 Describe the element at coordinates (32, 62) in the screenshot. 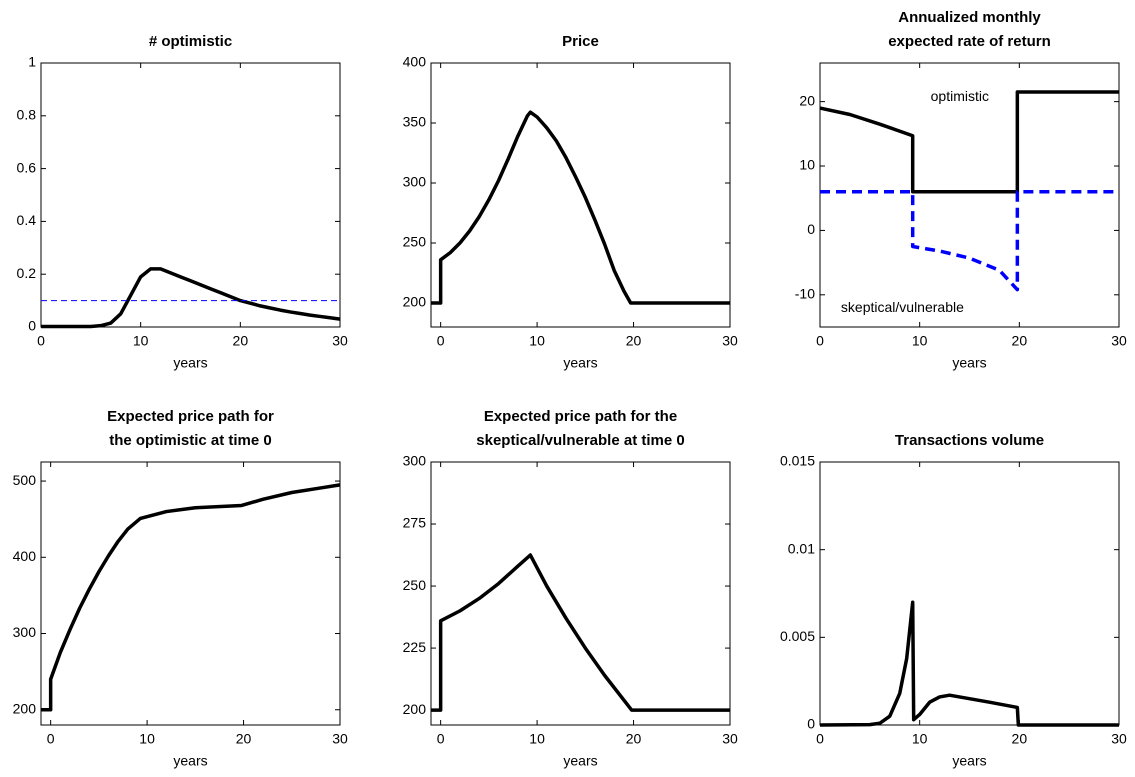

I see `y-tick-label: 1` at that location.